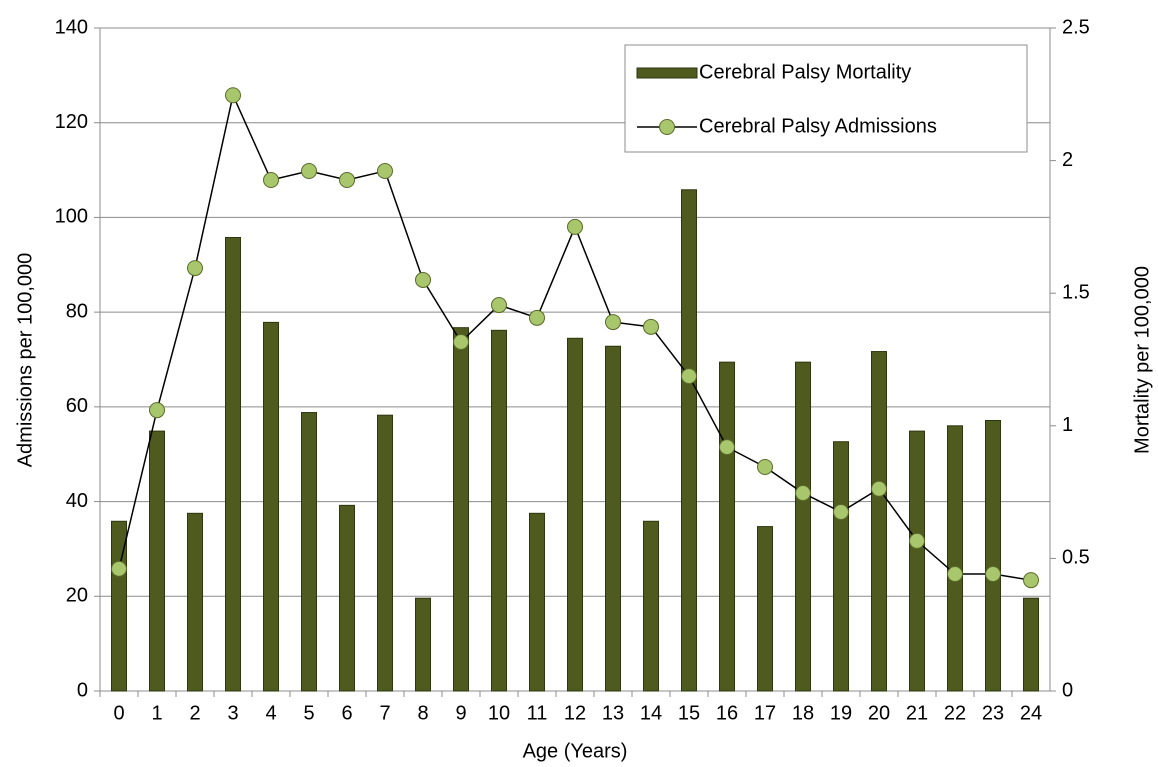 This screenshot has width=1158, height=767. Describe the element at coordinates (77, 501) in the screenshot. I see `y-tick-label: 40` at that location.